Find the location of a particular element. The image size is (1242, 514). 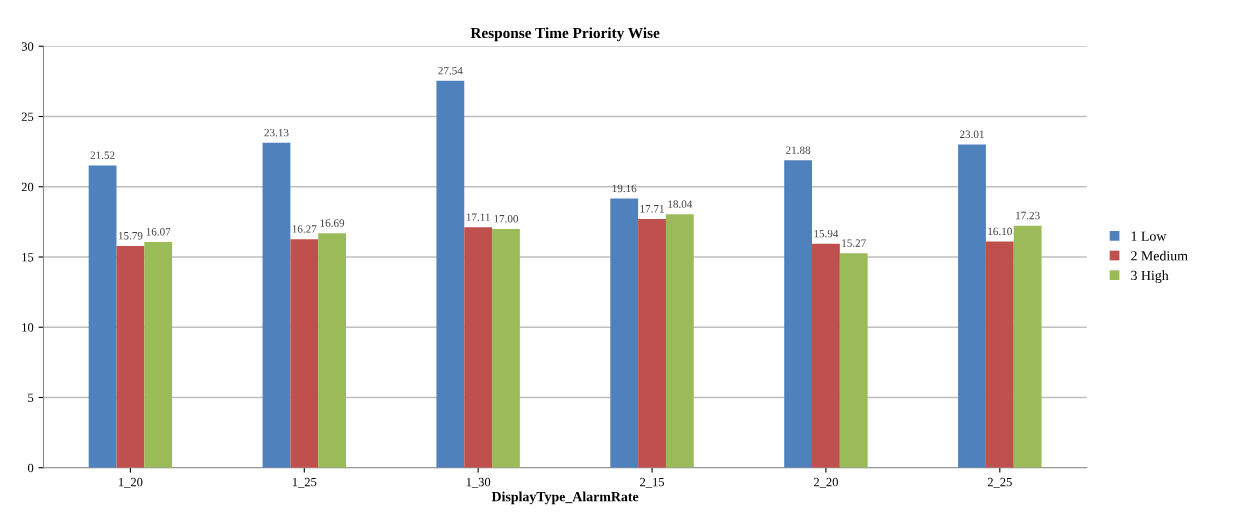

legend-label: 2 Medium is located at coordinates (1159, 255).